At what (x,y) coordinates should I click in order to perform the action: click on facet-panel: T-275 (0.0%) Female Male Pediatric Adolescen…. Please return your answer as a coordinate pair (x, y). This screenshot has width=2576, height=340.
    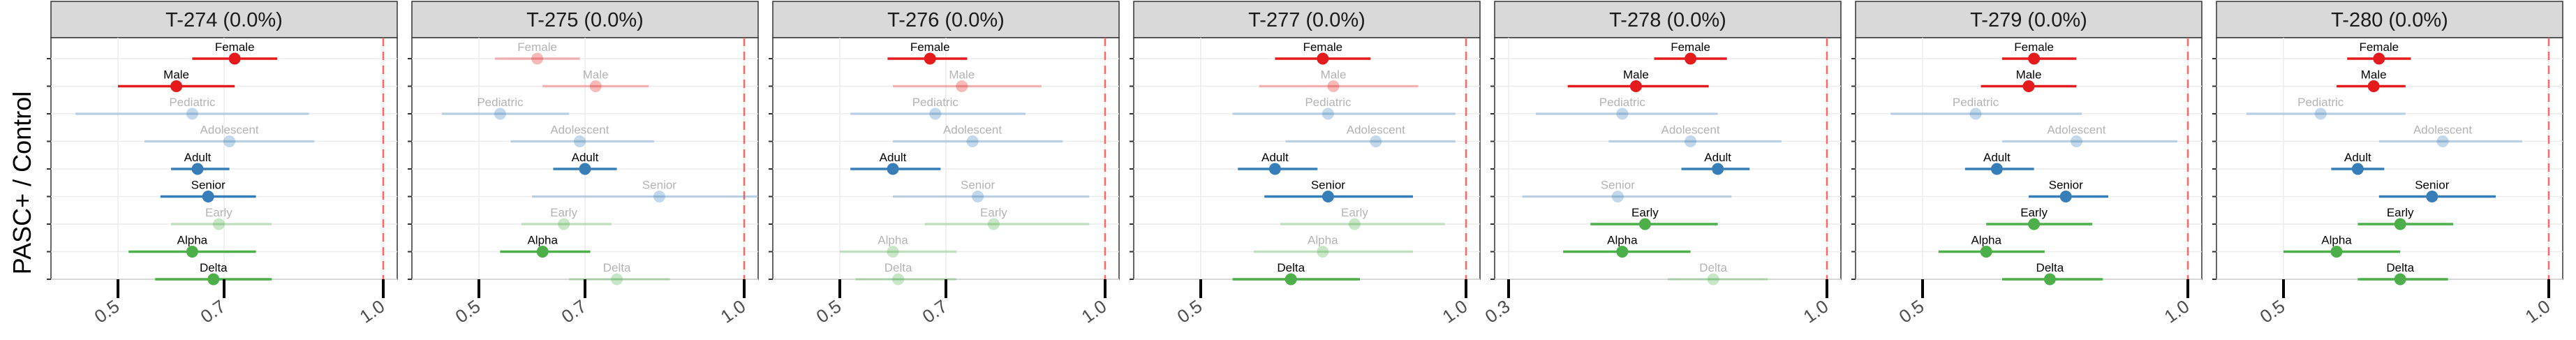
    Looking at the image, I should click on (583, 164).